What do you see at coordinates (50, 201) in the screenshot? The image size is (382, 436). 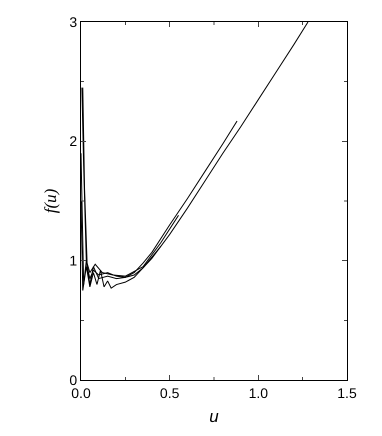 I see `y-axis-title: f(u)` at bounding box center [50, 201].